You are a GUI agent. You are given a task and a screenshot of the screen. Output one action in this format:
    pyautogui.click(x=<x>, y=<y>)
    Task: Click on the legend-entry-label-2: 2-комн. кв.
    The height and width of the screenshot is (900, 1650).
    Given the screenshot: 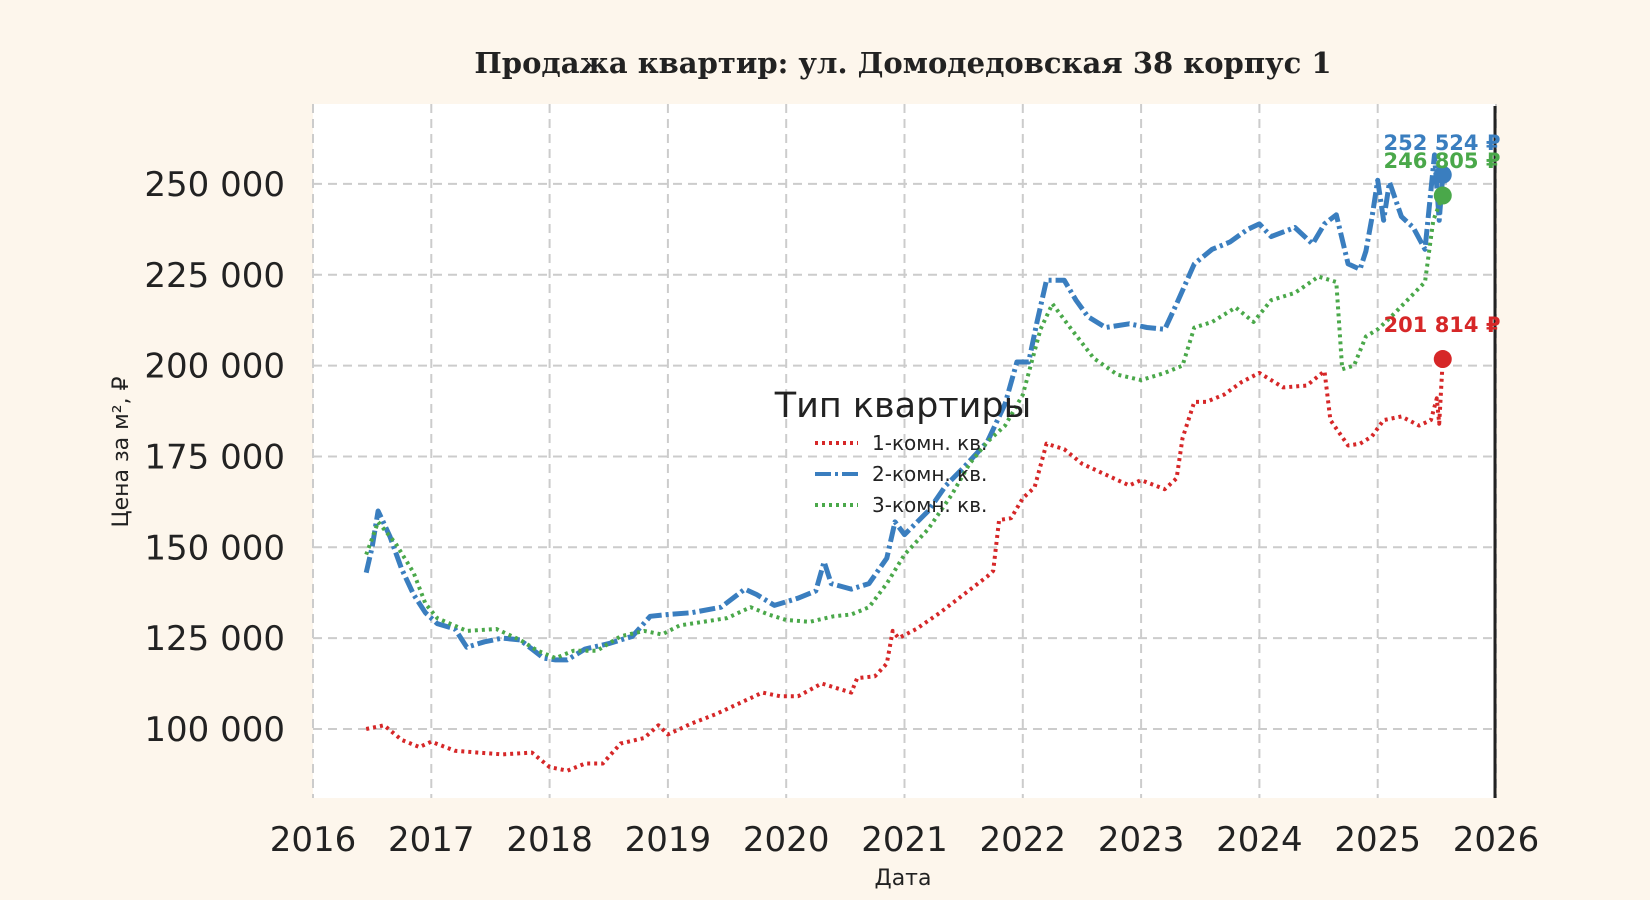 What is the action you would take?
    pyautogui.click(x=929, y=474)
    